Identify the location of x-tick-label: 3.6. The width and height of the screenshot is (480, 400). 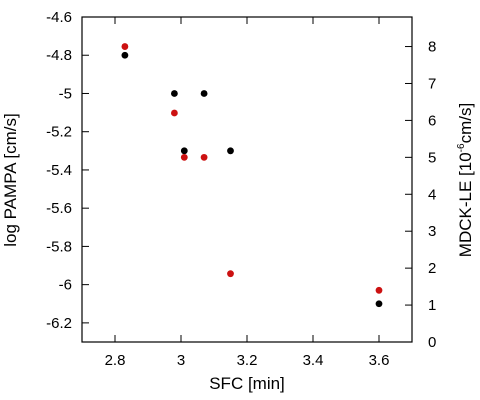
(379, 360).